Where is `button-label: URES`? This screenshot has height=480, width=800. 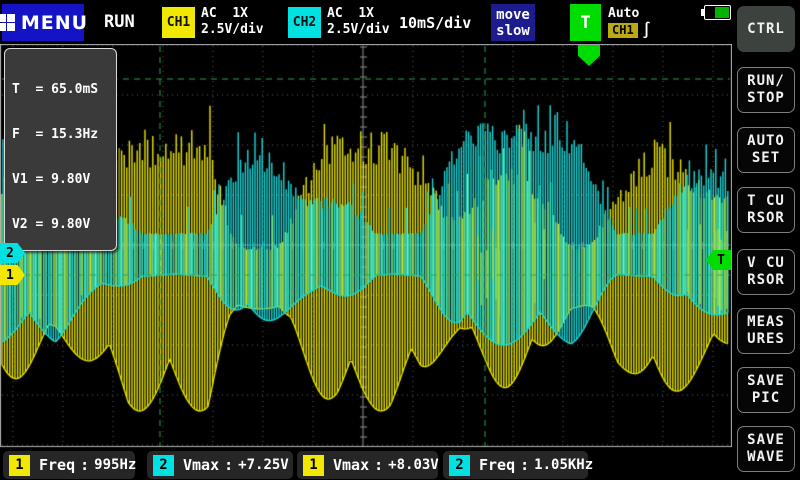
button-label: URES is located at coordinates (766, 339).